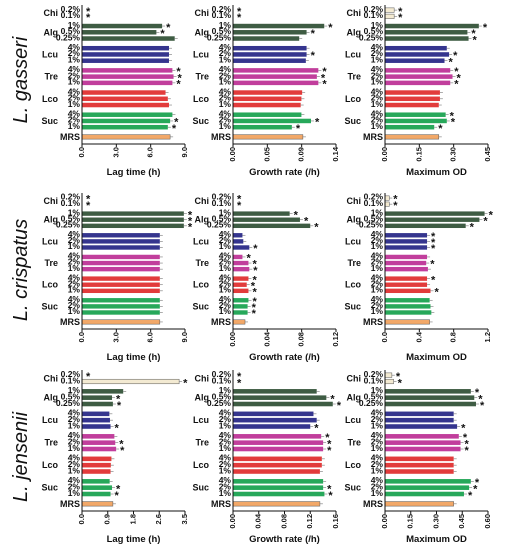 This screenshot has width=517, height=550. I want to click on x-tick-label: 0.08, so click(301, 339).